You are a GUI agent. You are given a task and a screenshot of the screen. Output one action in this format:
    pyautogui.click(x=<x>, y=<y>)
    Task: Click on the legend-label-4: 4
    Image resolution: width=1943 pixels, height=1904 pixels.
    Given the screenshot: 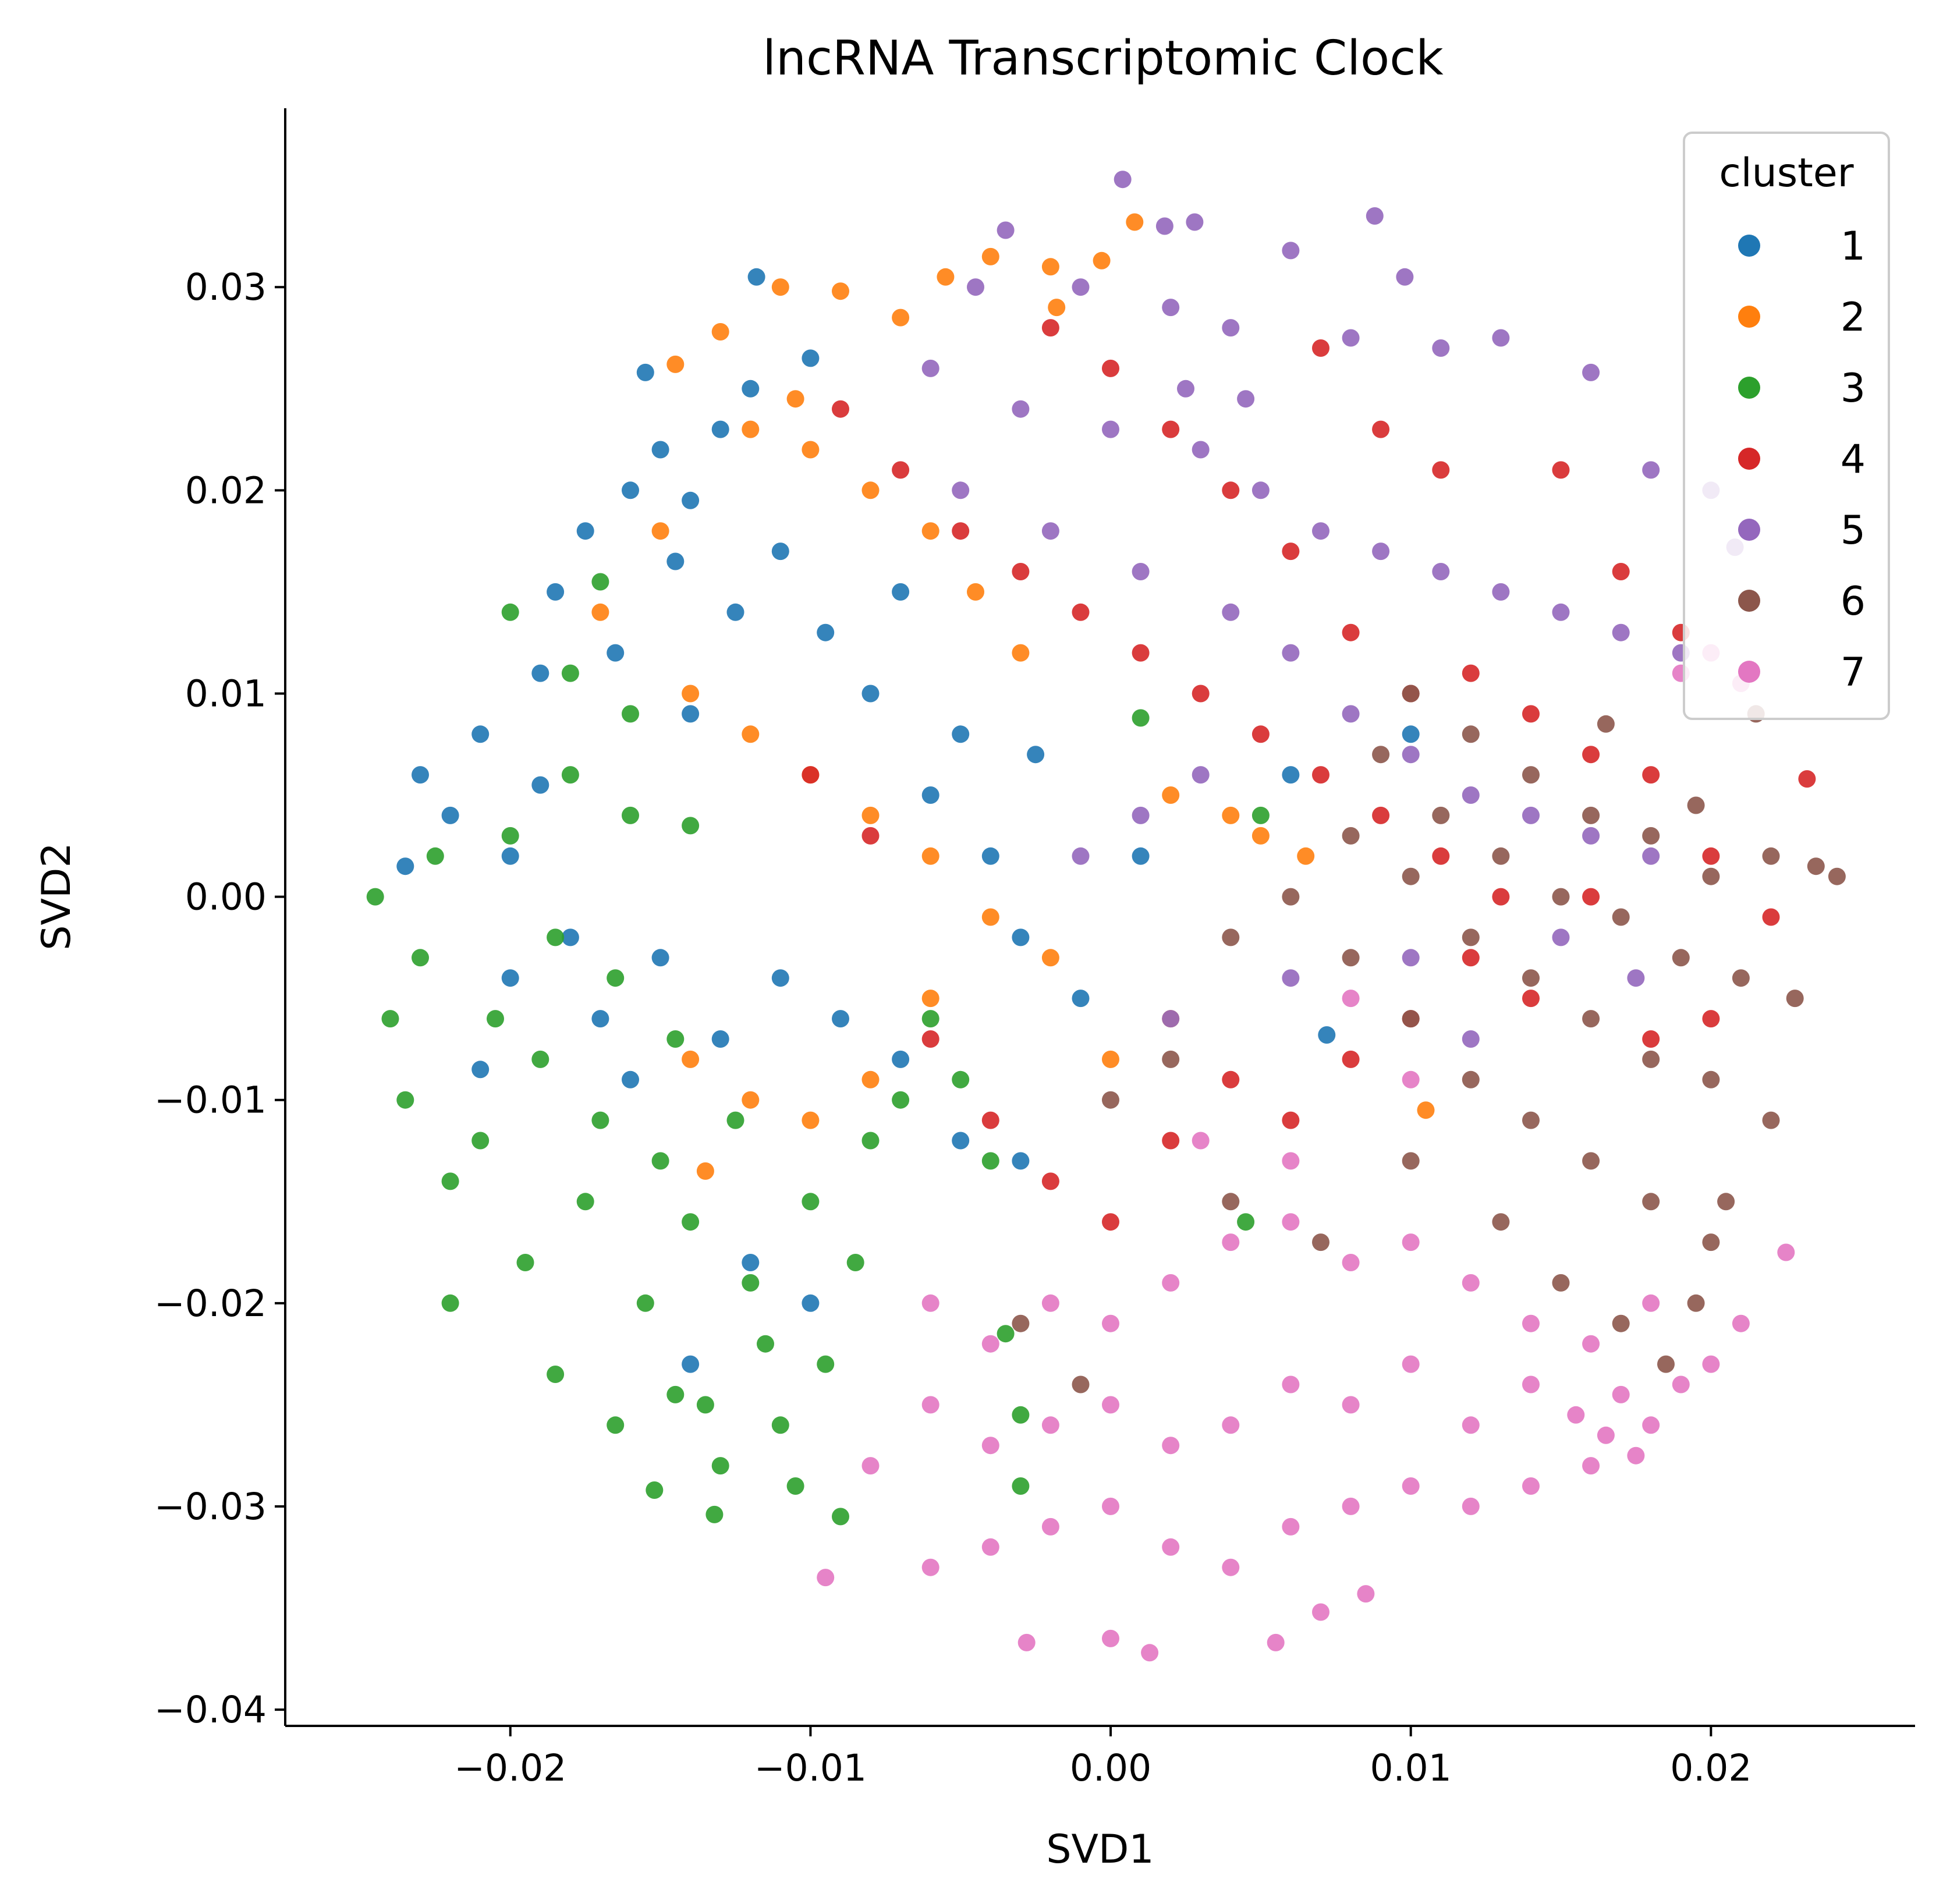 What is the action you would take?
    pyautogui.click(x=1853, y=460)
    